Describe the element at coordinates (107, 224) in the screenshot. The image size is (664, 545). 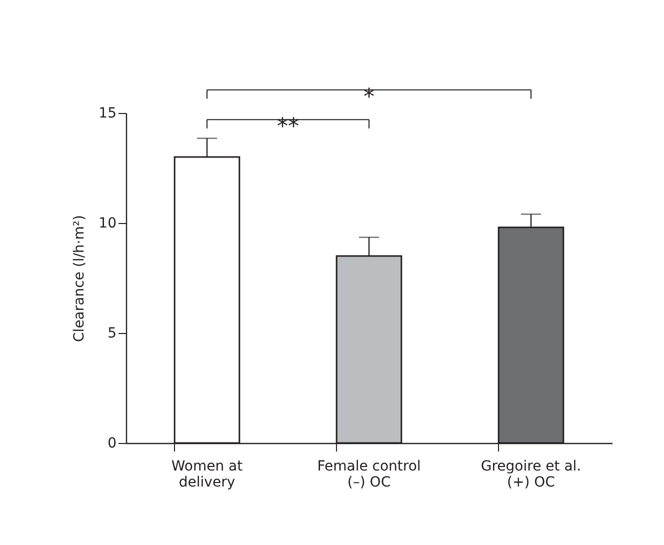
I see `y-tick-label: 10` at that location.